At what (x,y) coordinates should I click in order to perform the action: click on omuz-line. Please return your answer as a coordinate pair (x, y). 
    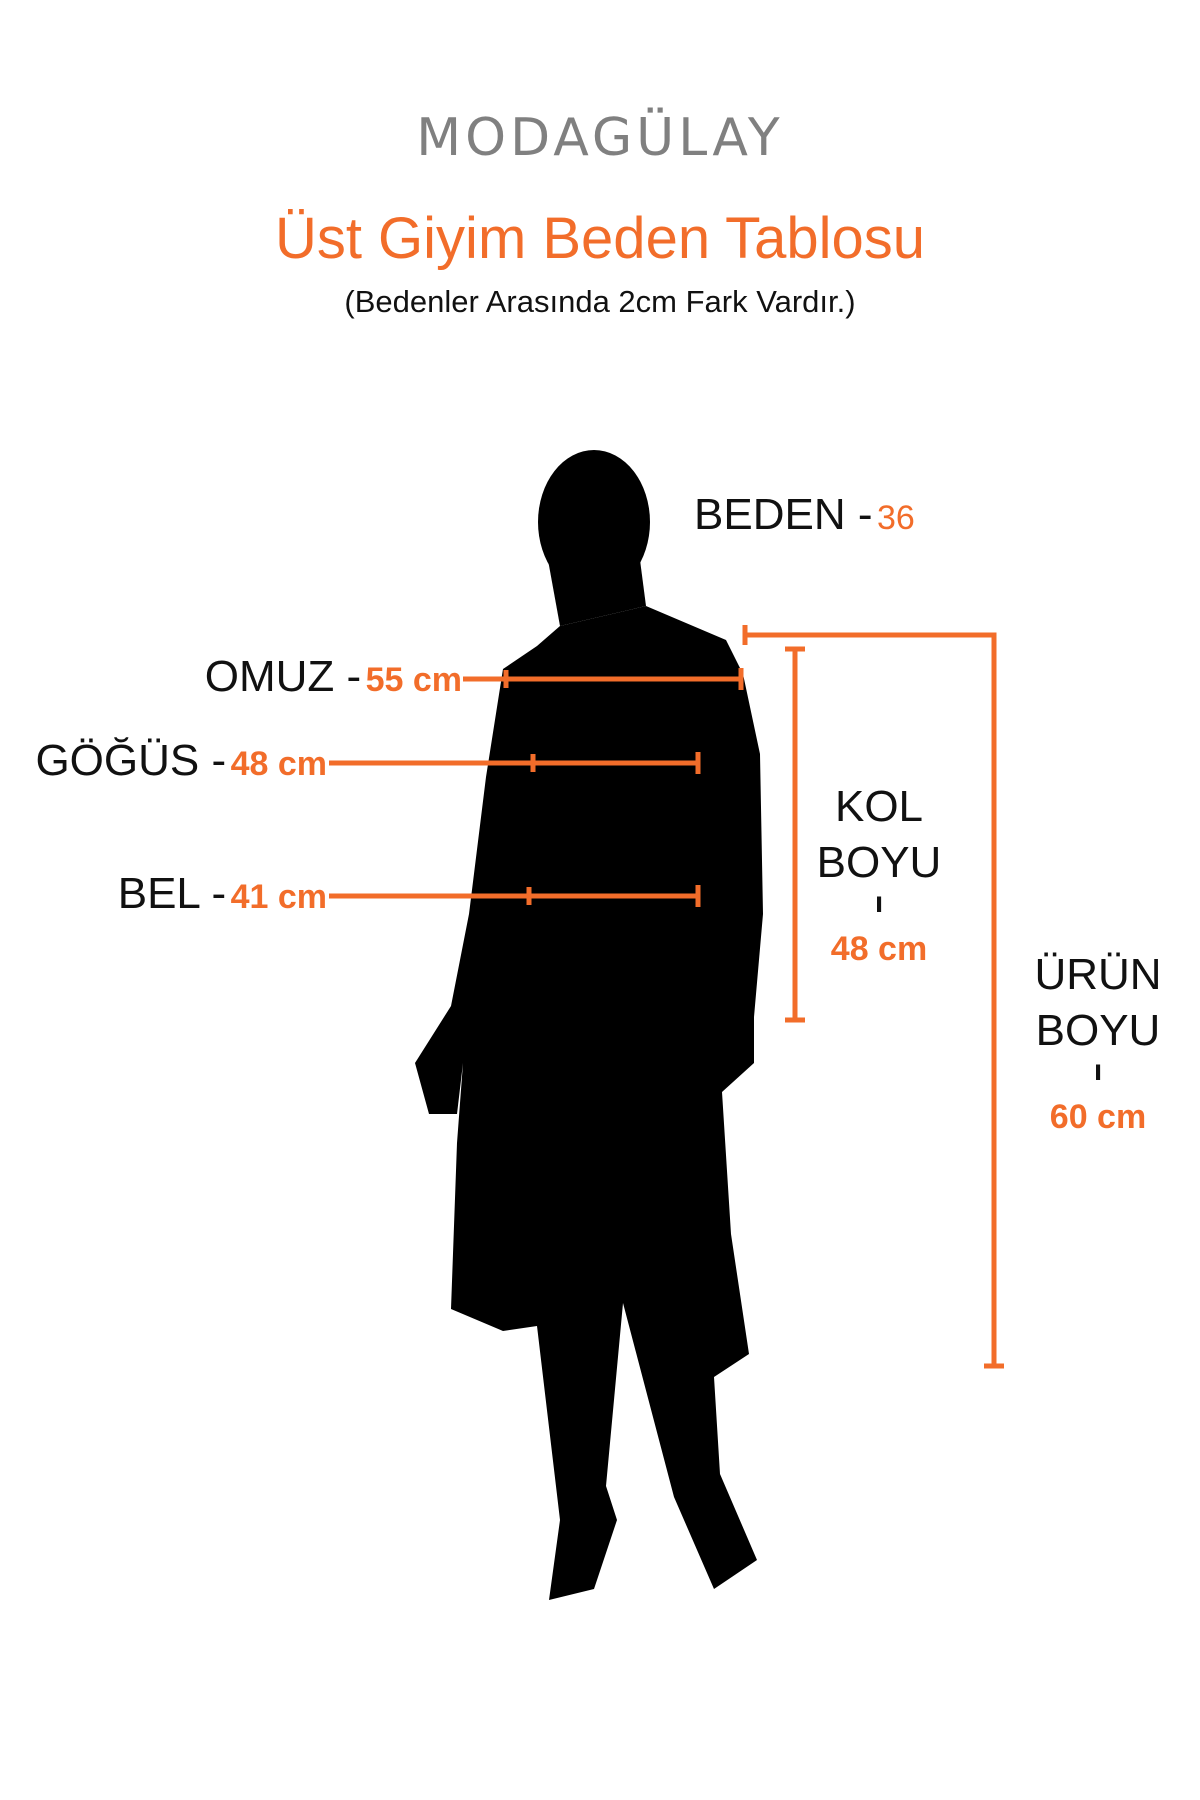
    Looking at the image, I should click on (603, 679).